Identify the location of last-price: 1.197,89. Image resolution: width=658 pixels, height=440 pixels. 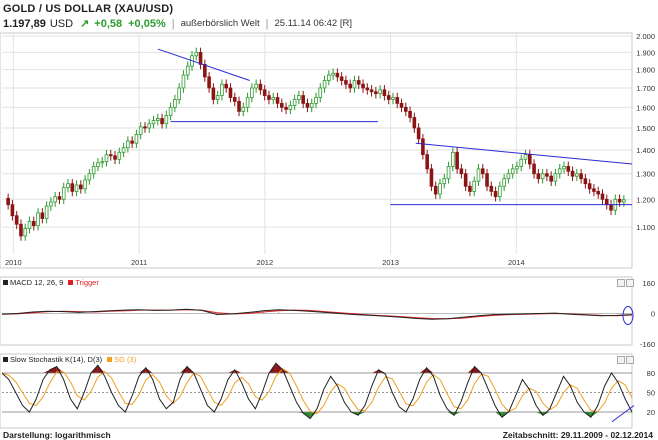
(24, 23).